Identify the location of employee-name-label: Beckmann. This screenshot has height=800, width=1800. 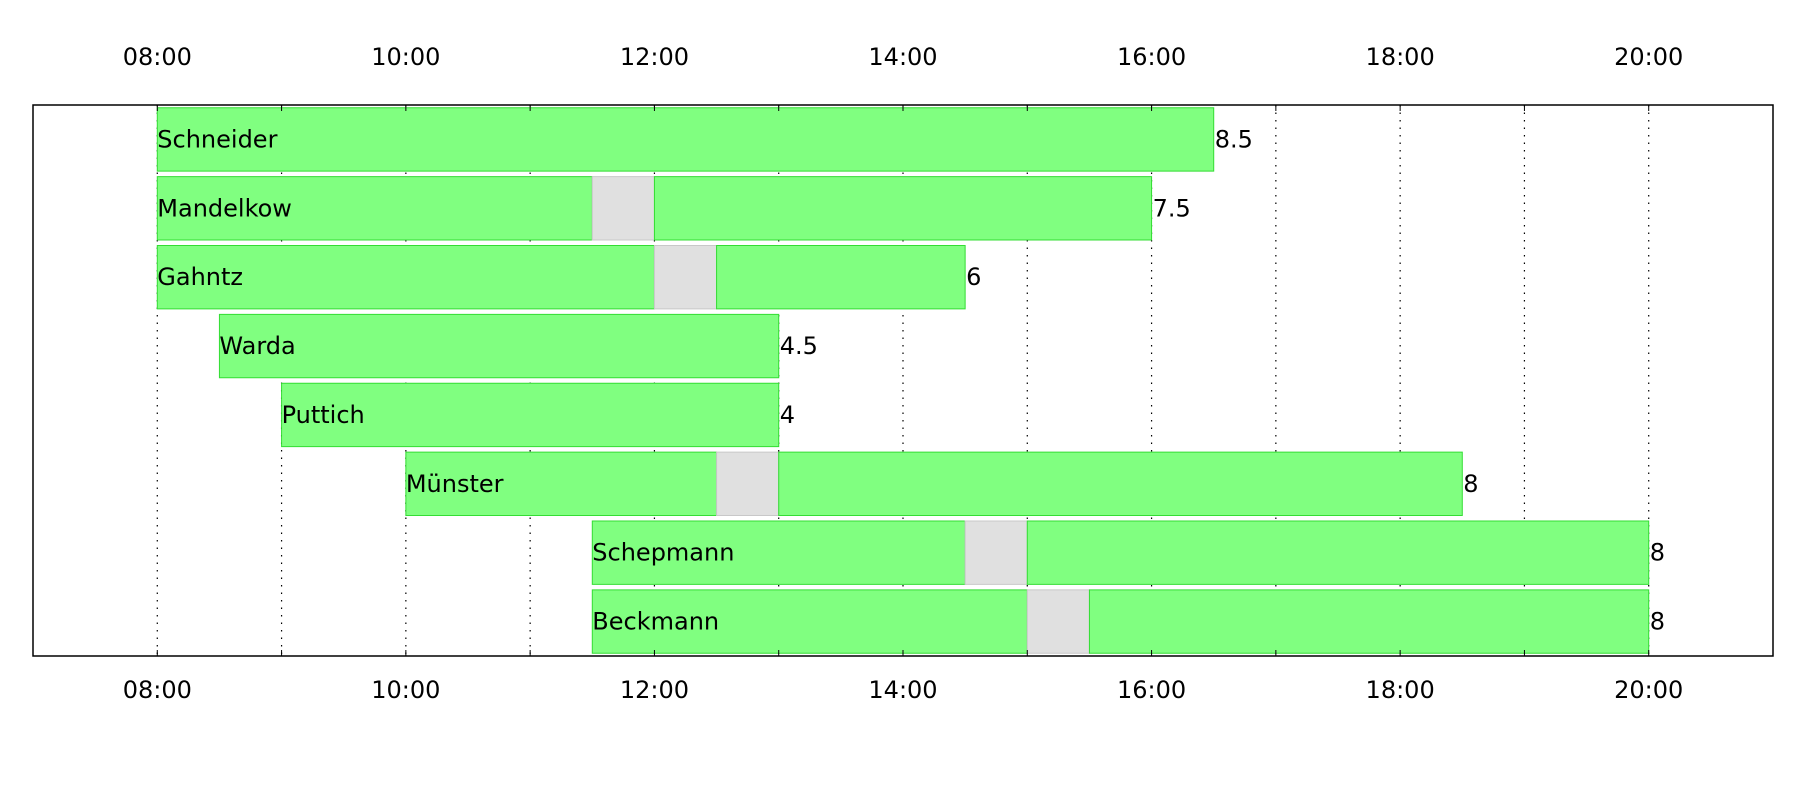
(655, 622).